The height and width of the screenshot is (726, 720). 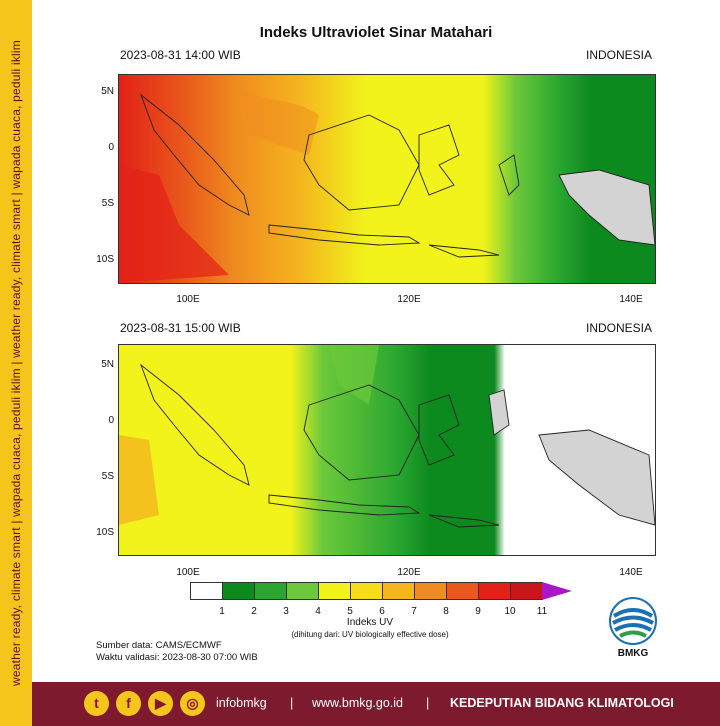 What do you see at coordinates (188, 299) in the screenshot?
I see `lon-tick-100e: 100E` at bounding box center [188, 299].